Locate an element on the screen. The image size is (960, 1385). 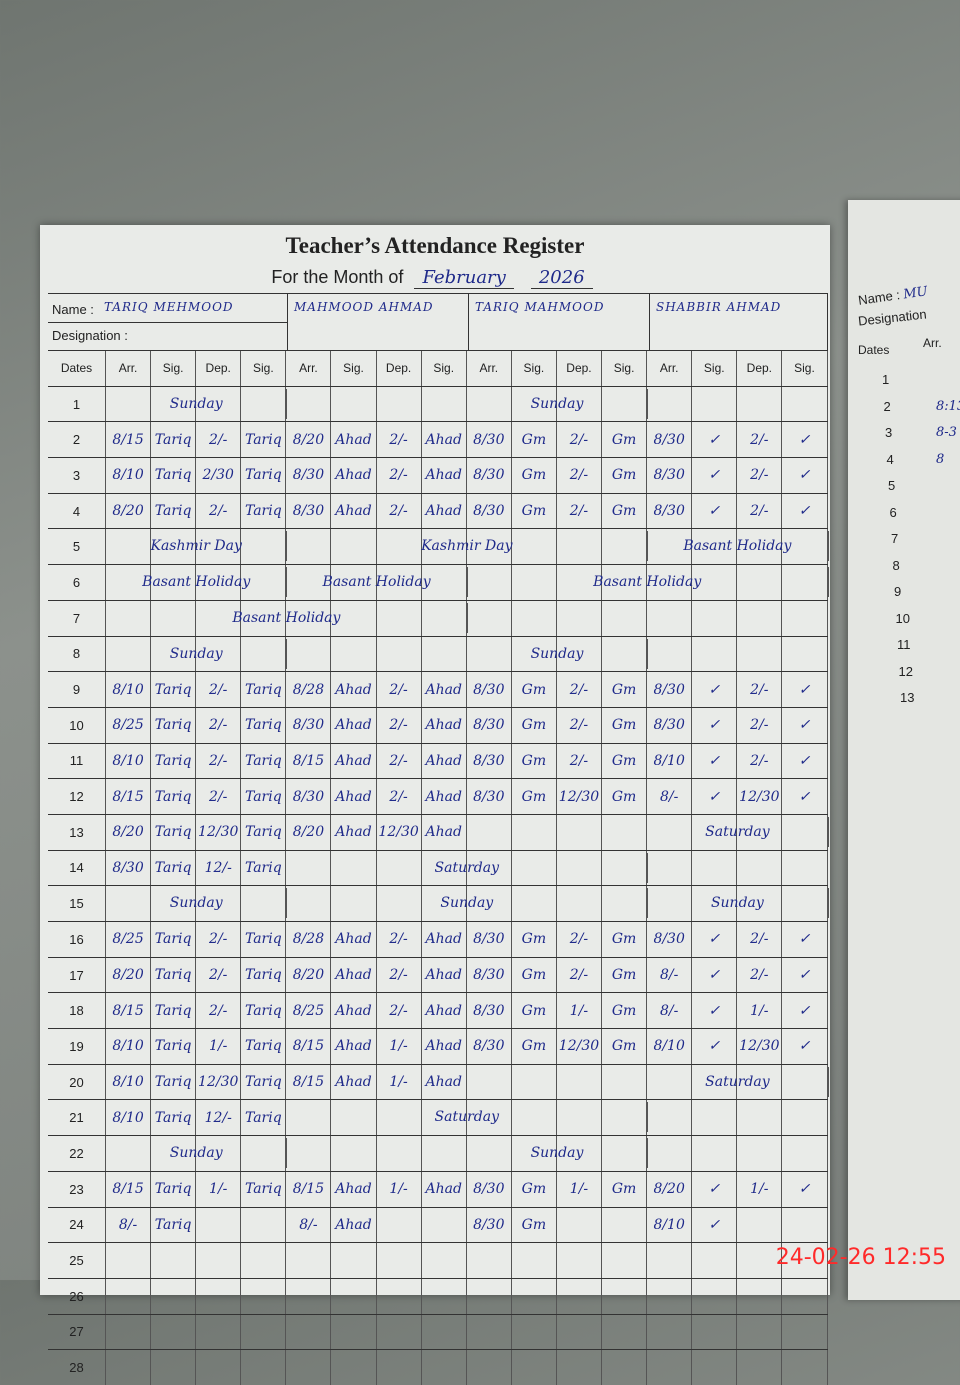
name-label: Name : is located at coordinates (73, 309).